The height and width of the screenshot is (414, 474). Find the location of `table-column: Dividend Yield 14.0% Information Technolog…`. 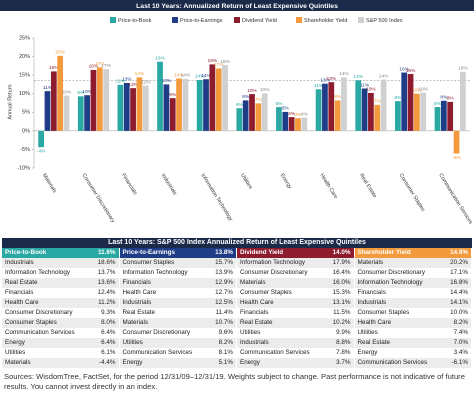

table-column: Dividend Yield 14.0% Information Technolog… is located at coordinates (296, 308).